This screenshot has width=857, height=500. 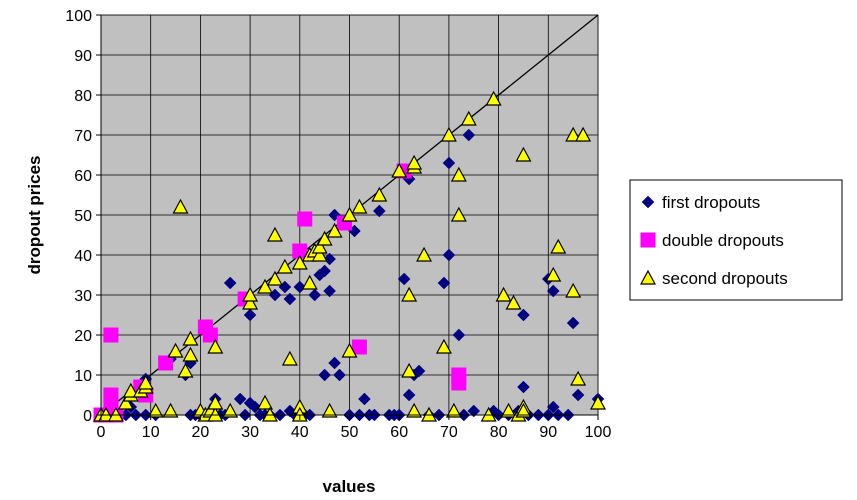 I want to click on x-axis-title: values, so click(x=349, y=486).